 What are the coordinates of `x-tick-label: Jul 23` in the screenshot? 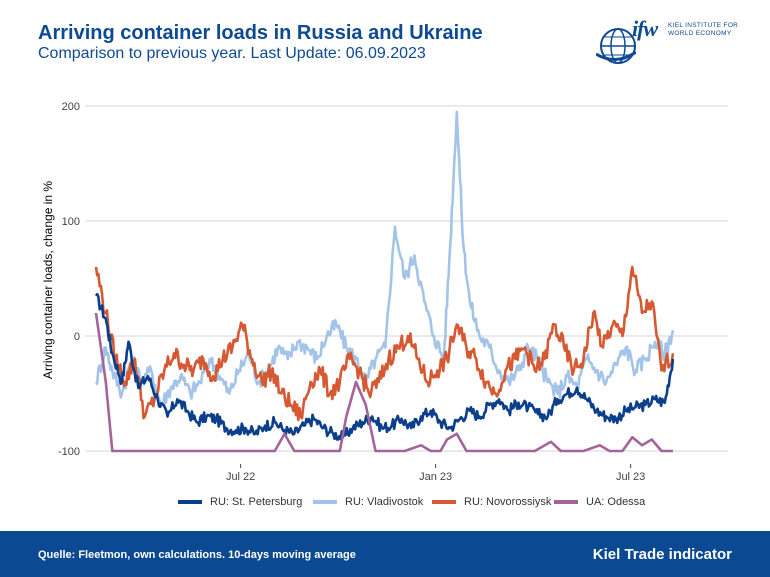 It's located at (630, 477).